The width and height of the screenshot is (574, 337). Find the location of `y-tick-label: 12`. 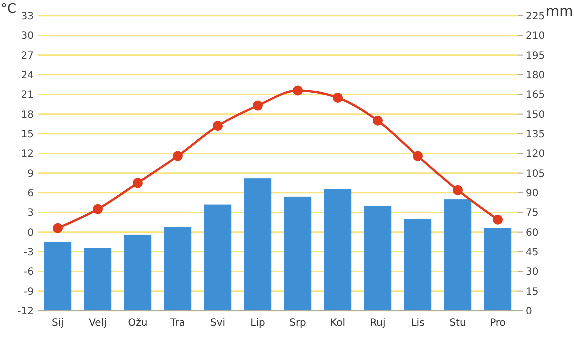

y-tick-label: 12 is located at coordinates (27, 154).